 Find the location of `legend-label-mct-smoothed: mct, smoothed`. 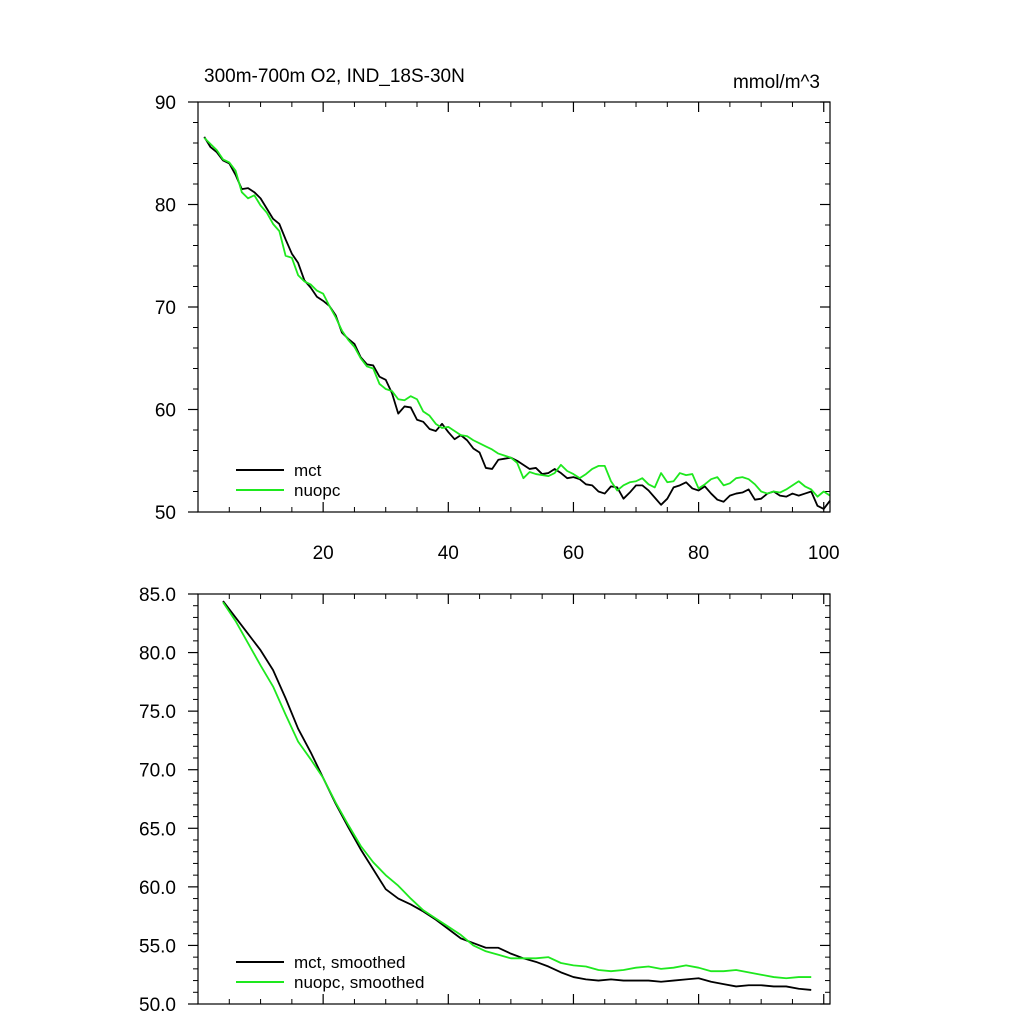

legend-label-mct-smoothed: mct, smoothed is located at coordinates (350, 962).